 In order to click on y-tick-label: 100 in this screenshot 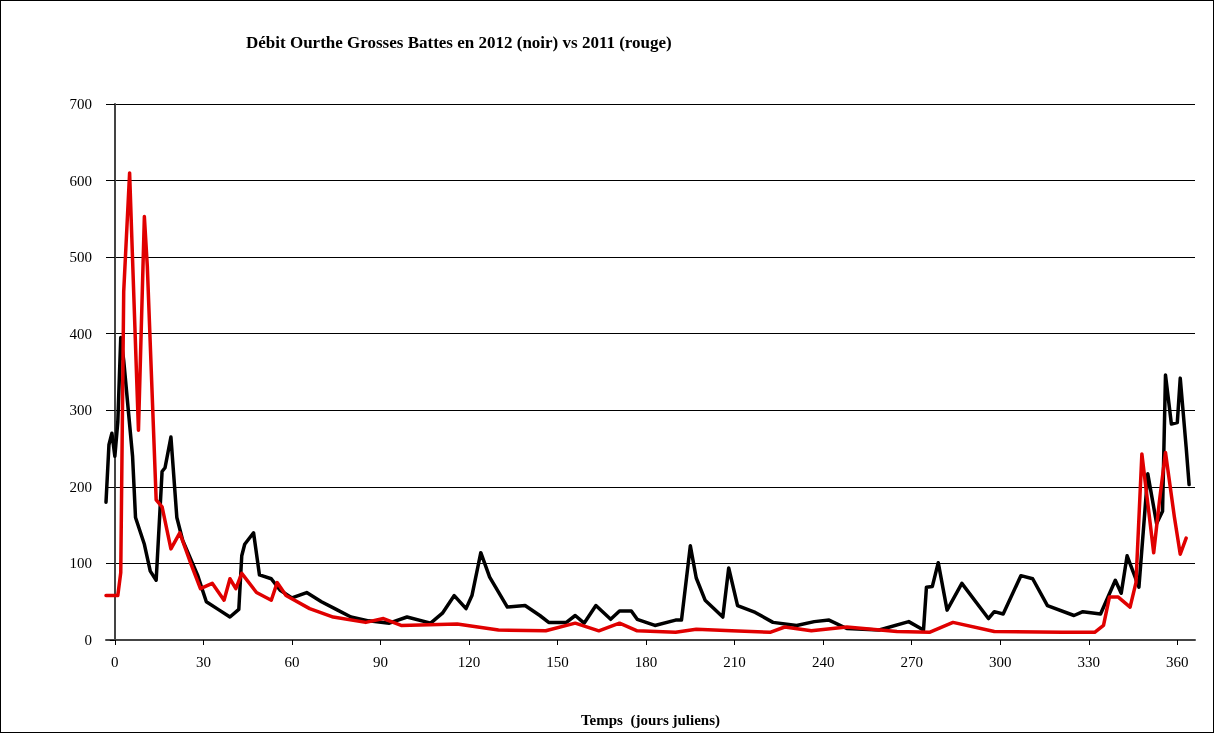, I will do `click(80, 563)`.